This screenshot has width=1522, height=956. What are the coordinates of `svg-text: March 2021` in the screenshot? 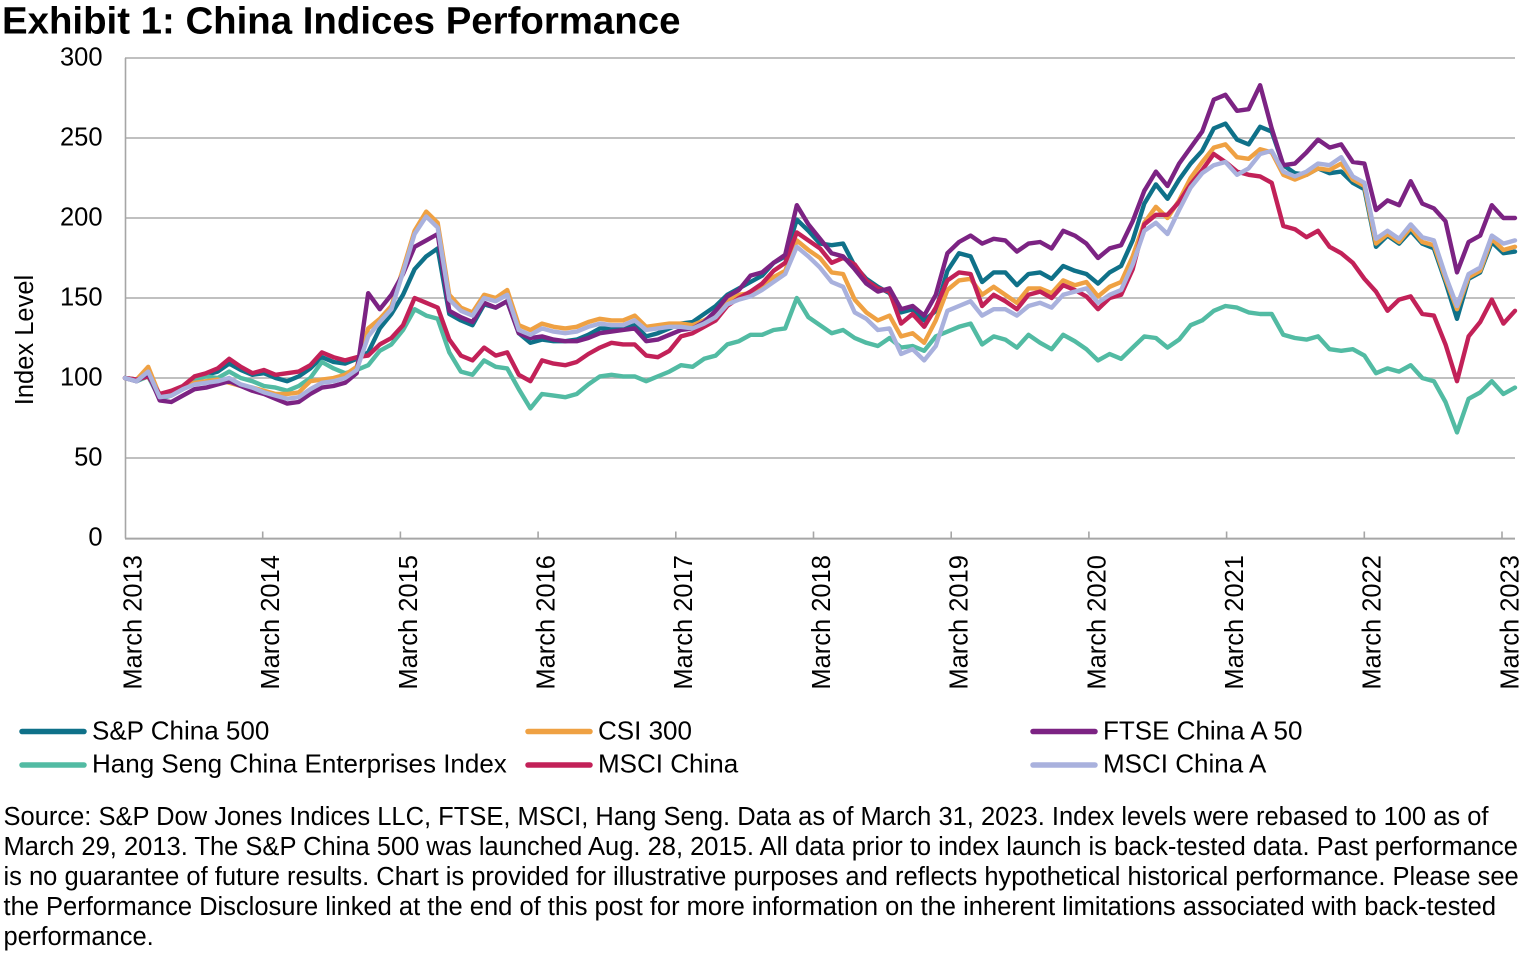 It's located at (1235, 622).